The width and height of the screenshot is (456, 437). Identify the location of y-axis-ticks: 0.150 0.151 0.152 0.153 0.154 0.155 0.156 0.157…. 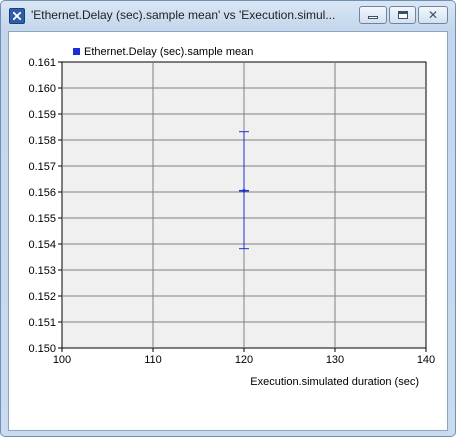
(45, 206).